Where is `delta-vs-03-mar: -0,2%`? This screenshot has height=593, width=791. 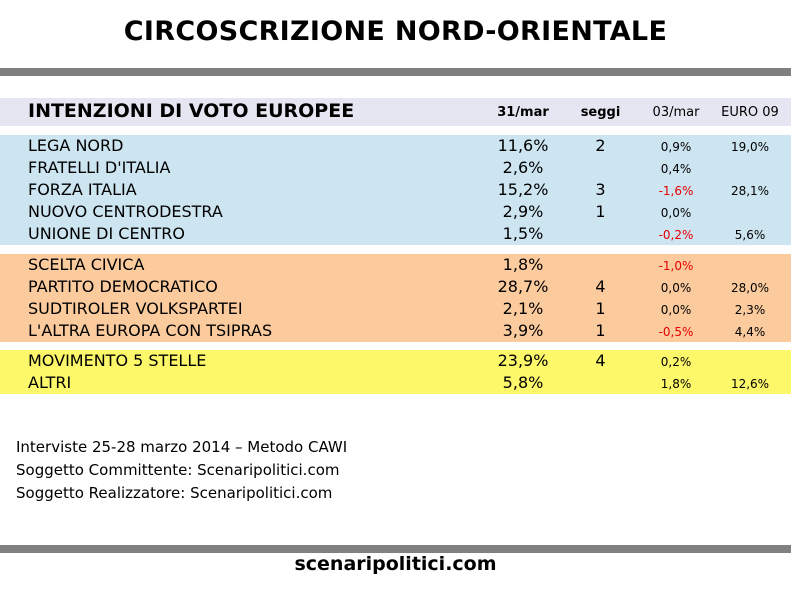
delta-vs-03-mar: -0,2% is located at coordinates (676, 235).